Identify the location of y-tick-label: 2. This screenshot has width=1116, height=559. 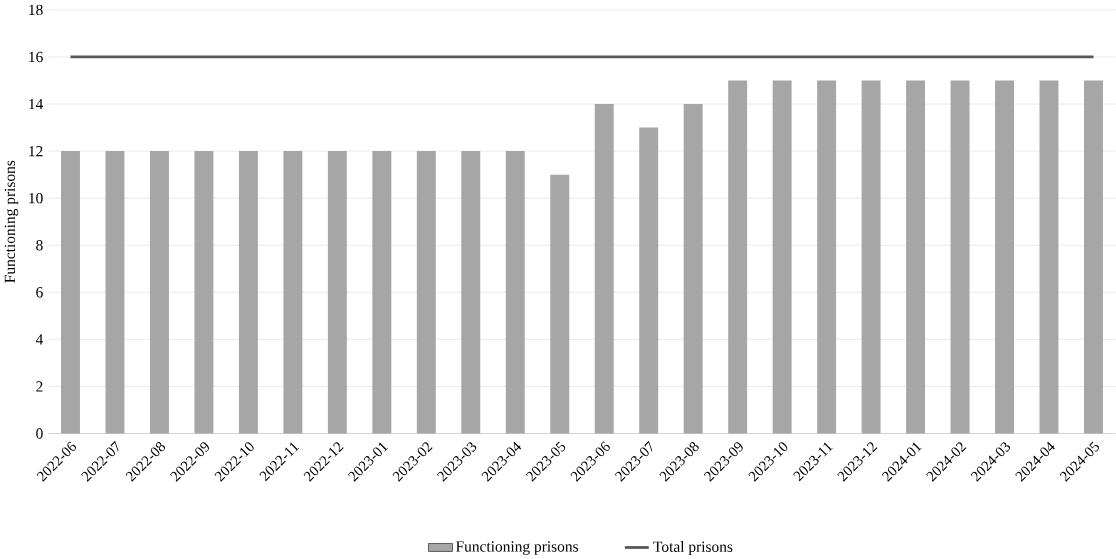
(39, 386).